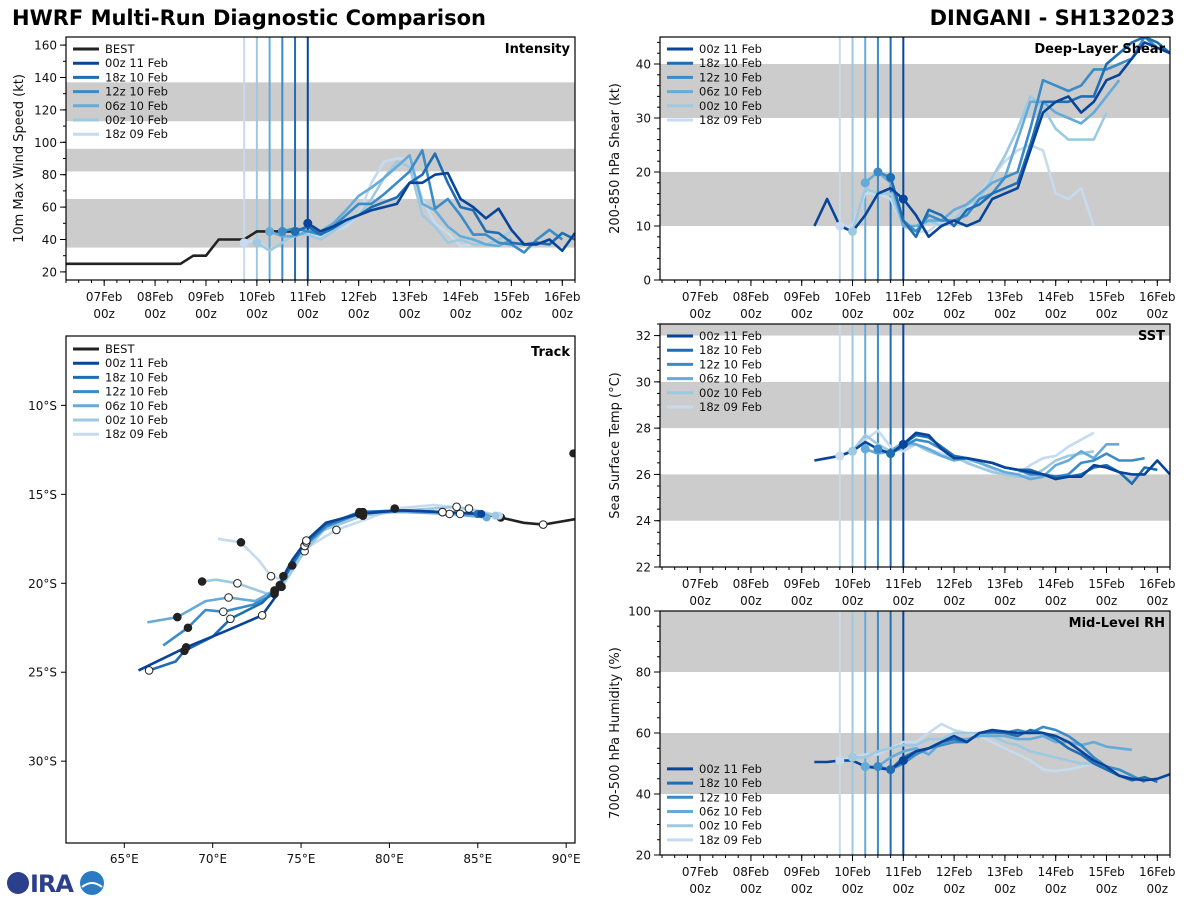 The image size is (1200, 900). I want to click on x-tick-label: 70°E, so click(212, 859).